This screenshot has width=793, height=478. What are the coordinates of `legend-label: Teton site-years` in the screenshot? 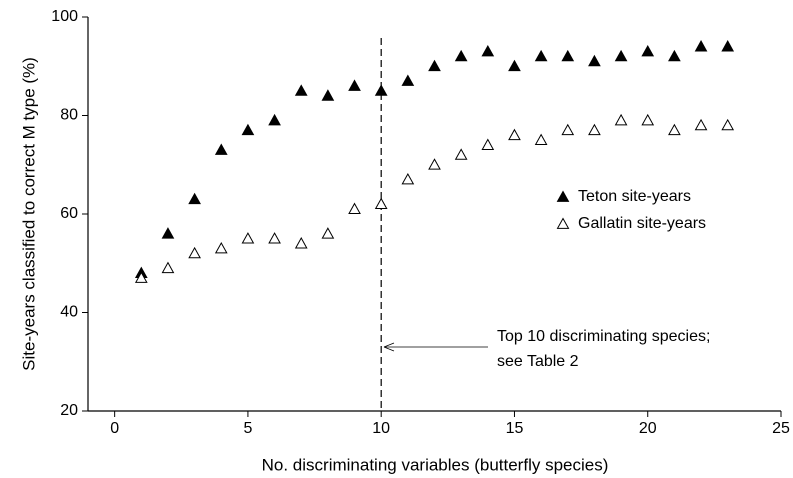 It's located at (634, 196).